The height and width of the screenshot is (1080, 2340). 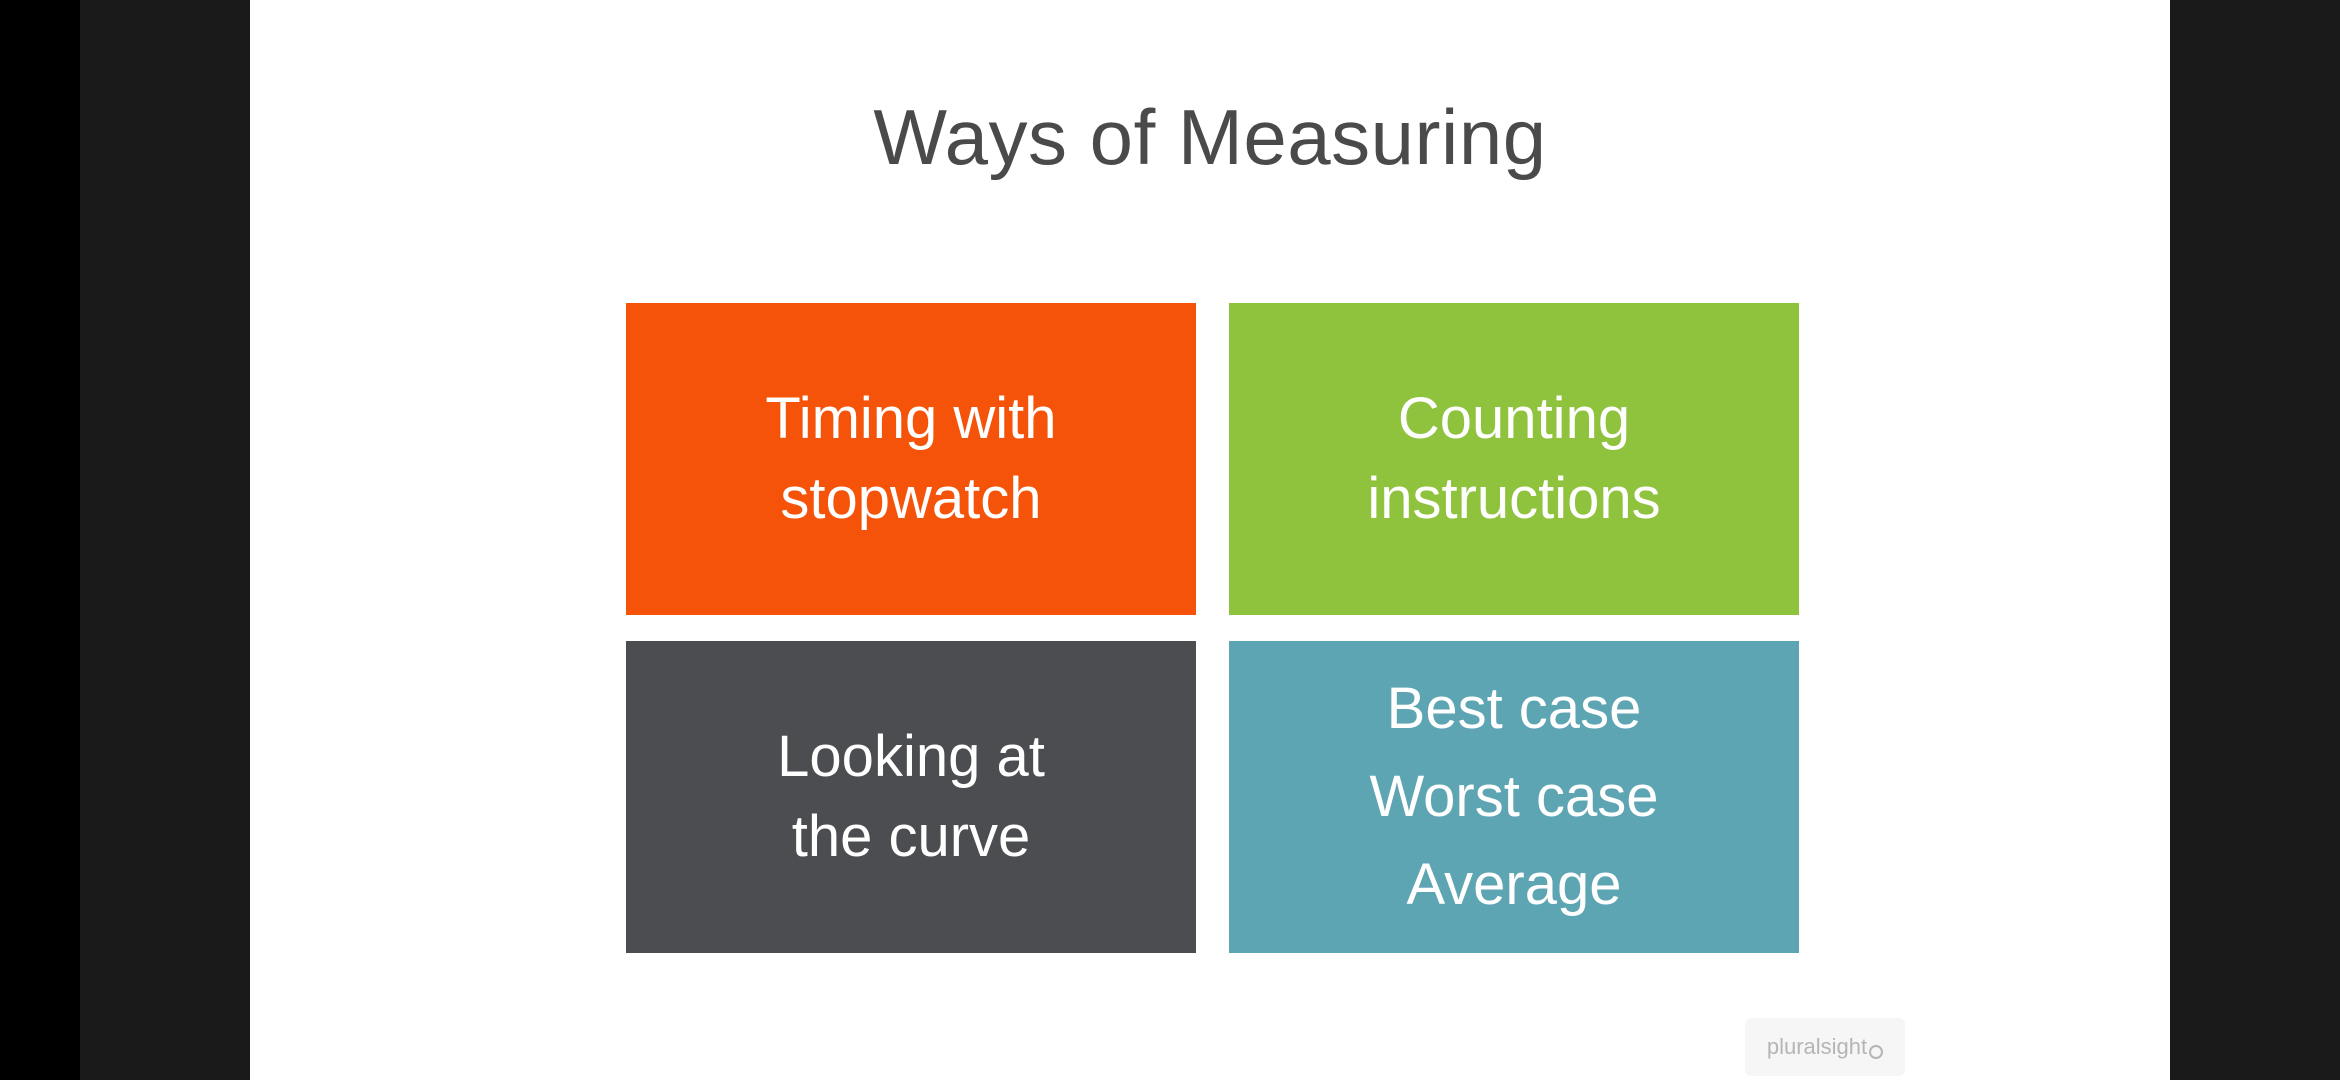 What do you see at coordinates (1876, 1052) in the screenshot?
I see `watermark-logo-icon` at bounding box center [1876, 1052].